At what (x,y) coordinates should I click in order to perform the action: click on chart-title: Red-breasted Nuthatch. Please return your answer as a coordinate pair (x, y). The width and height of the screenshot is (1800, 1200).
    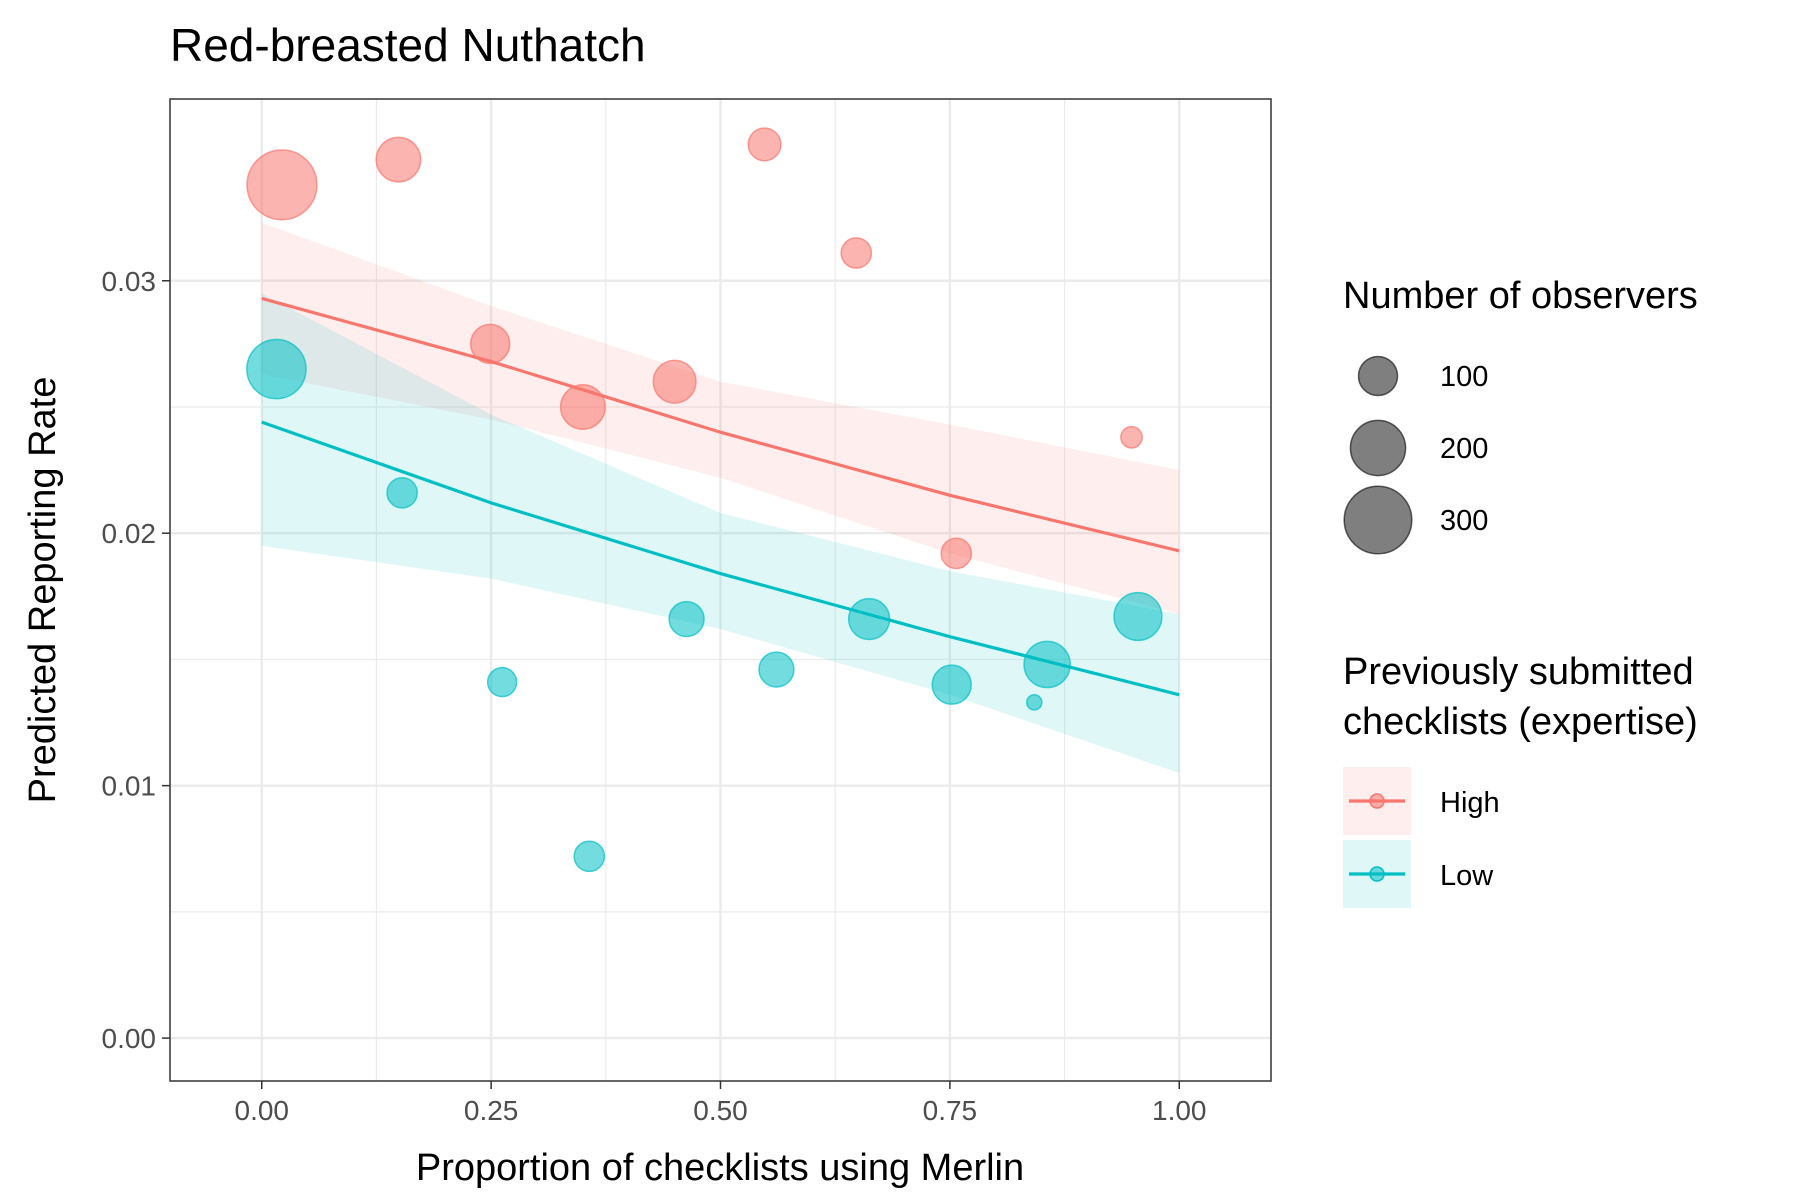
    Looking at the image, I should click on (408, 45).